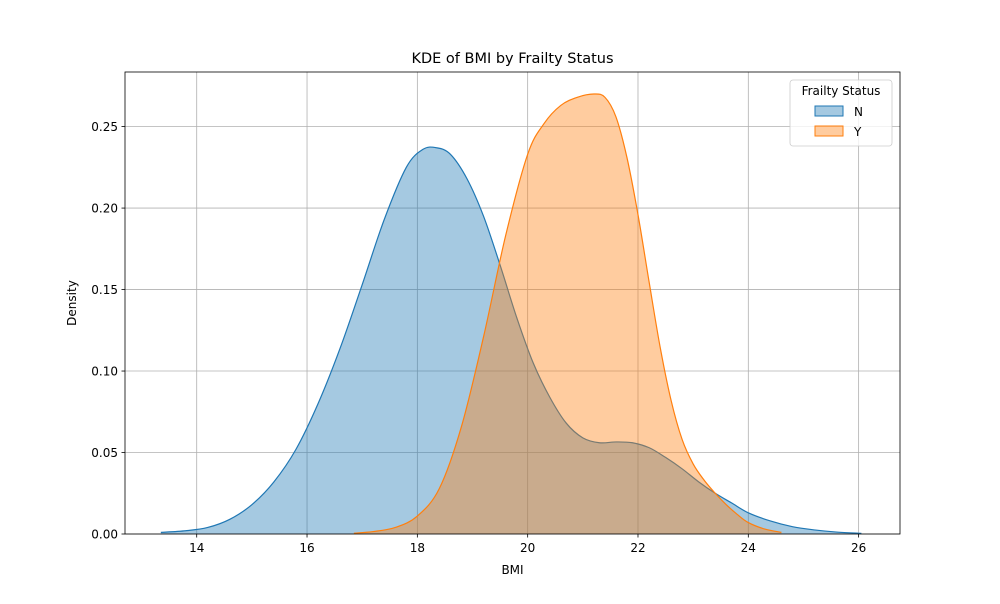 The width and height of the screenshot is (1000, 604). Describe the element at coordinates (748, 548) in the screenshot. I see `x-tick-label: 24` at that location.